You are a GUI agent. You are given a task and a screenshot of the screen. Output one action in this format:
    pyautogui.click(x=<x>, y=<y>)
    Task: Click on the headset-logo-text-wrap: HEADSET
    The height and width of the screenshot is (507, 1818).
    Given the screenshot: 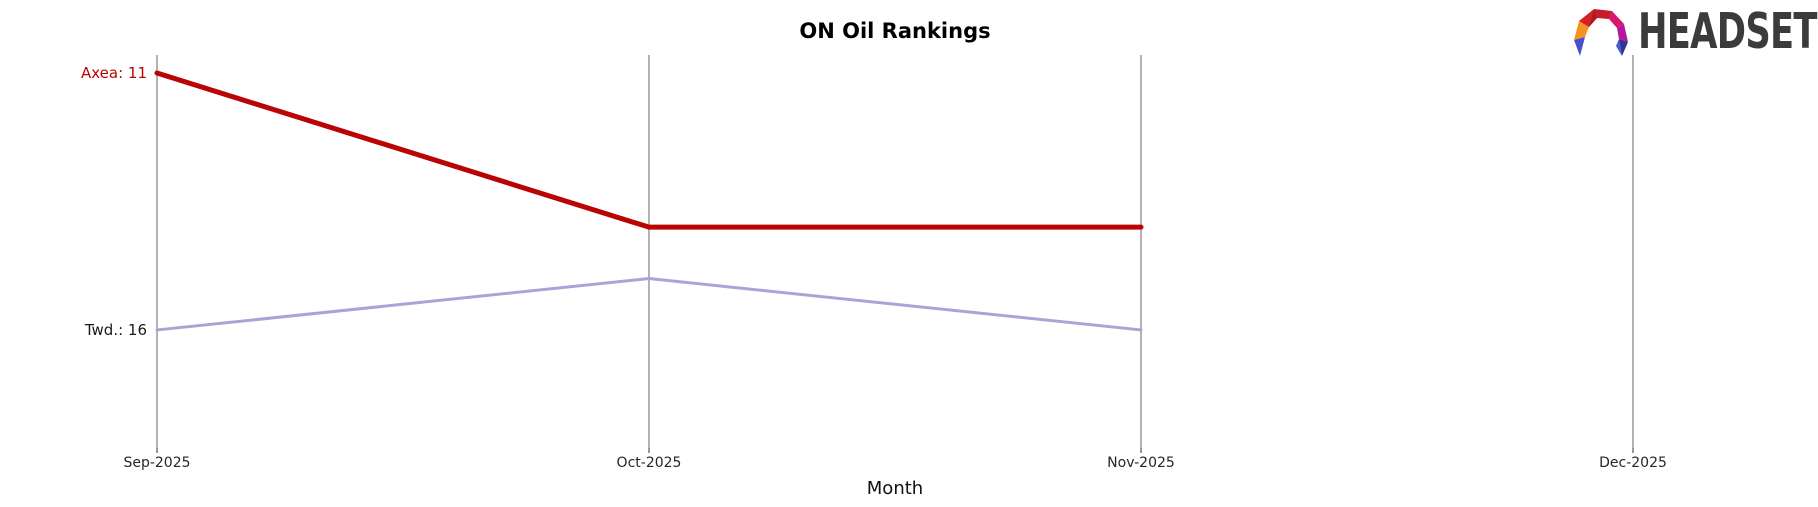 What is the action you would take?
    pyautogui.click(x=1727, y=31)
    